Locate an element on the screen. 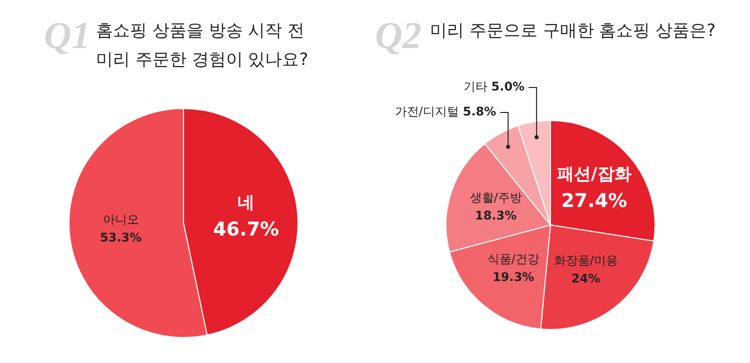  data-label: 46.7% is located at coordinates (246, 229).